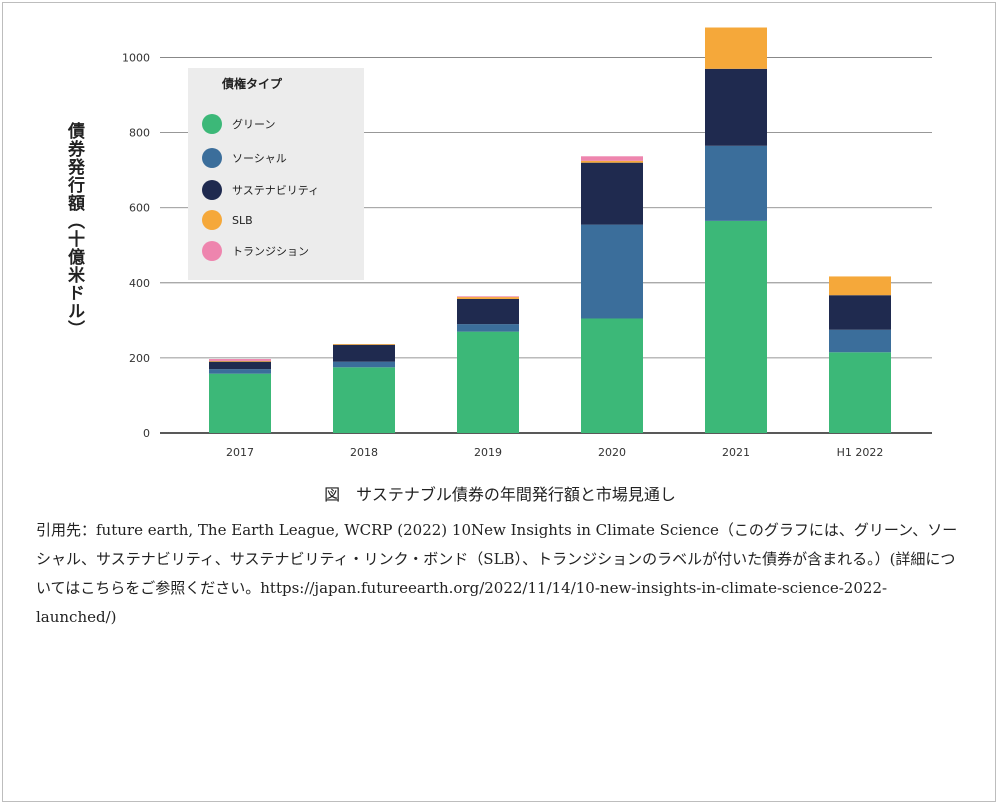  I want to click on figure-caption: 図 サステナブル債券の年間発行額と市場見通し, so click(500, 494).